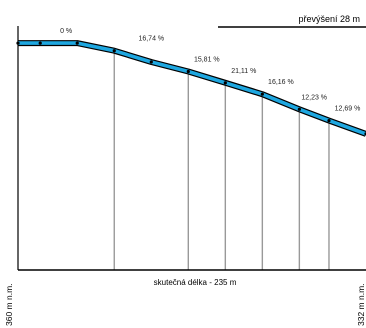  I want to click on grade-label-7: 12,69 %, so click(348, 109).